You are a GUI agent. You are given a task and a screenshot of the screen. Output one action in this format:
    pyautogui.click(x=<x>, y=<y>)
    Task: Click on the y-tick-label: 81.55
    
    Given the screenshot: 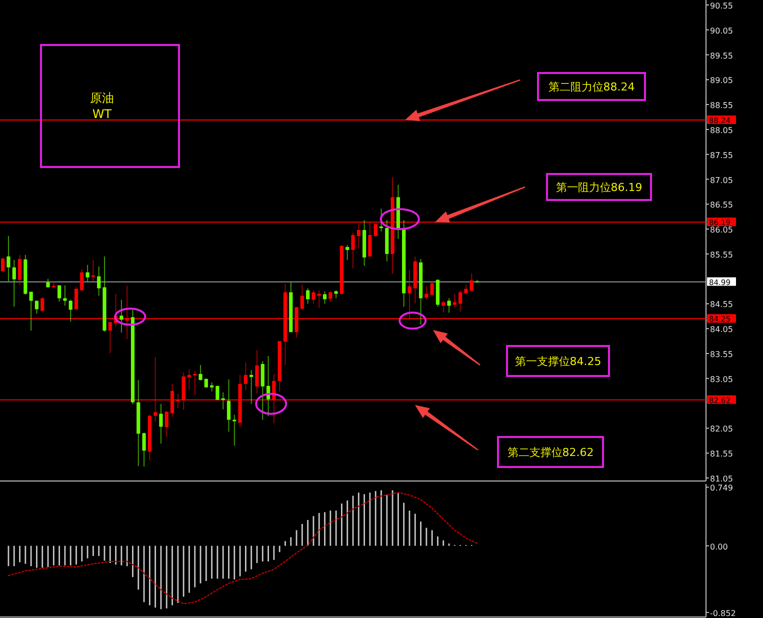 What is the action you would take?
    pyautogui.click(x=721, y=454)
    